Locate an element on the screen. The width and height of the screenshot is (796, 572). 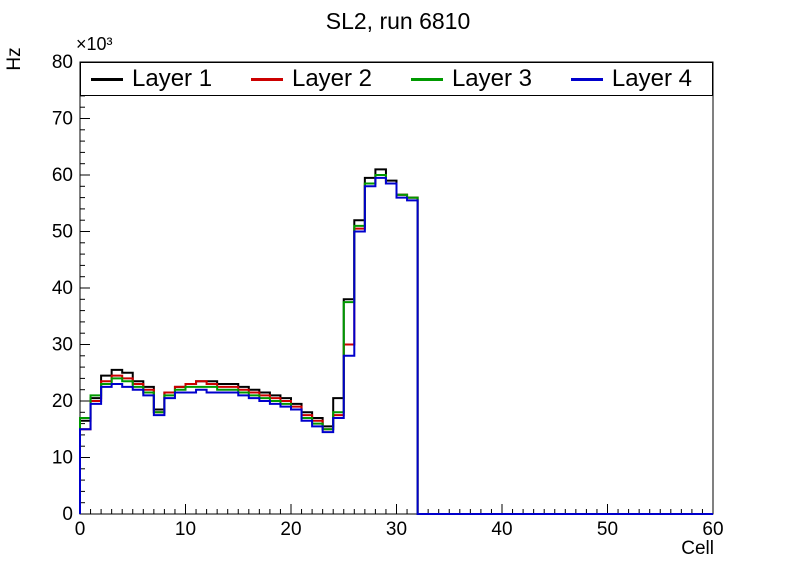
y-tick-label: 20 is located at coordinates (62, 401).